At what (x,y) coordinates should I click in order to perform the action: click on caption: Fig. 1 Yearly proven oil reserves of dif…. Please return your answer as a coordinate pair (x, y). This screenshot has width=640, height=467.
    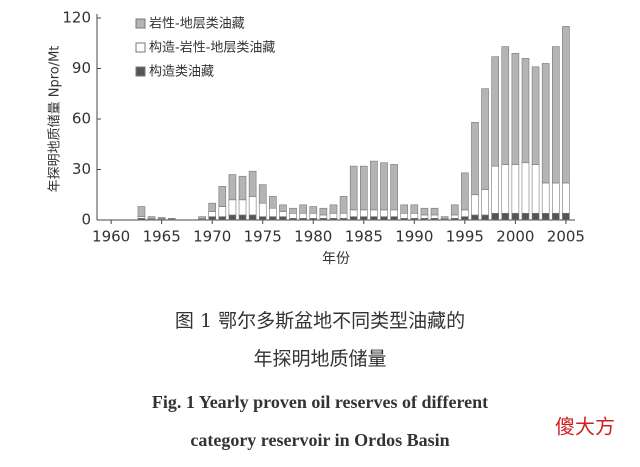
    Looking at the image, I should click on (320, 402).